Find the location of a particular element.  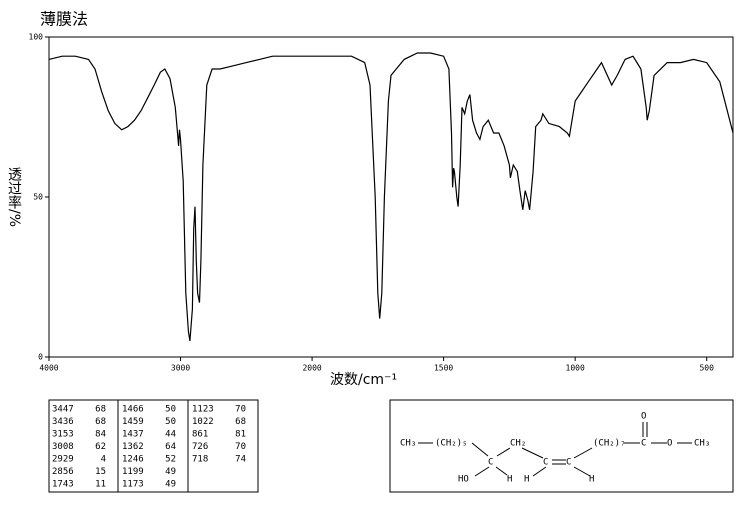

peak-wavenumber: 1466 is located at coordinates (133, 410).